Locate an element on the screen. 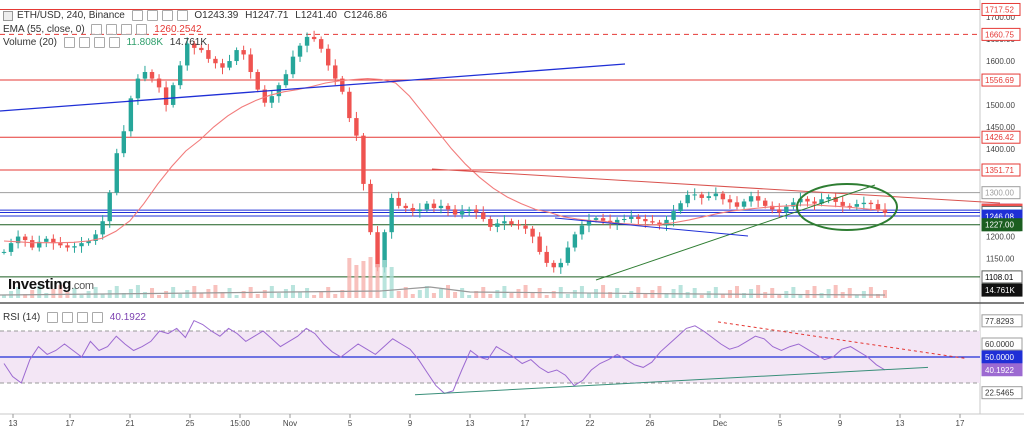  volume-more-icon is located at coordinates (114, 42).